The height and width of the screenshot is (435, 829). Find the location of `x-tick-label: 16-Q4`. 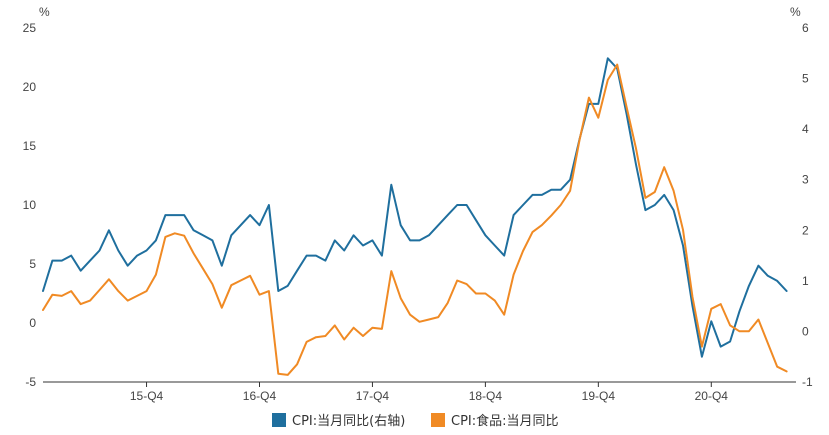

x-tick-label: 16-Q4 is located at coordinates (260, 396).